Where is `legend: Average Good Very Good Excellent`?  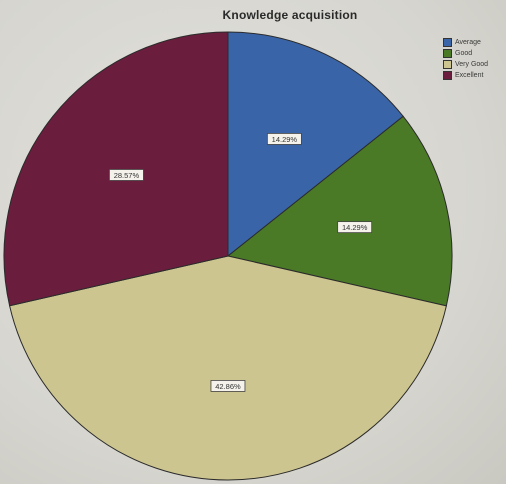 legend: Average Good Very Good Excellent is located at coordinates (474, 59).